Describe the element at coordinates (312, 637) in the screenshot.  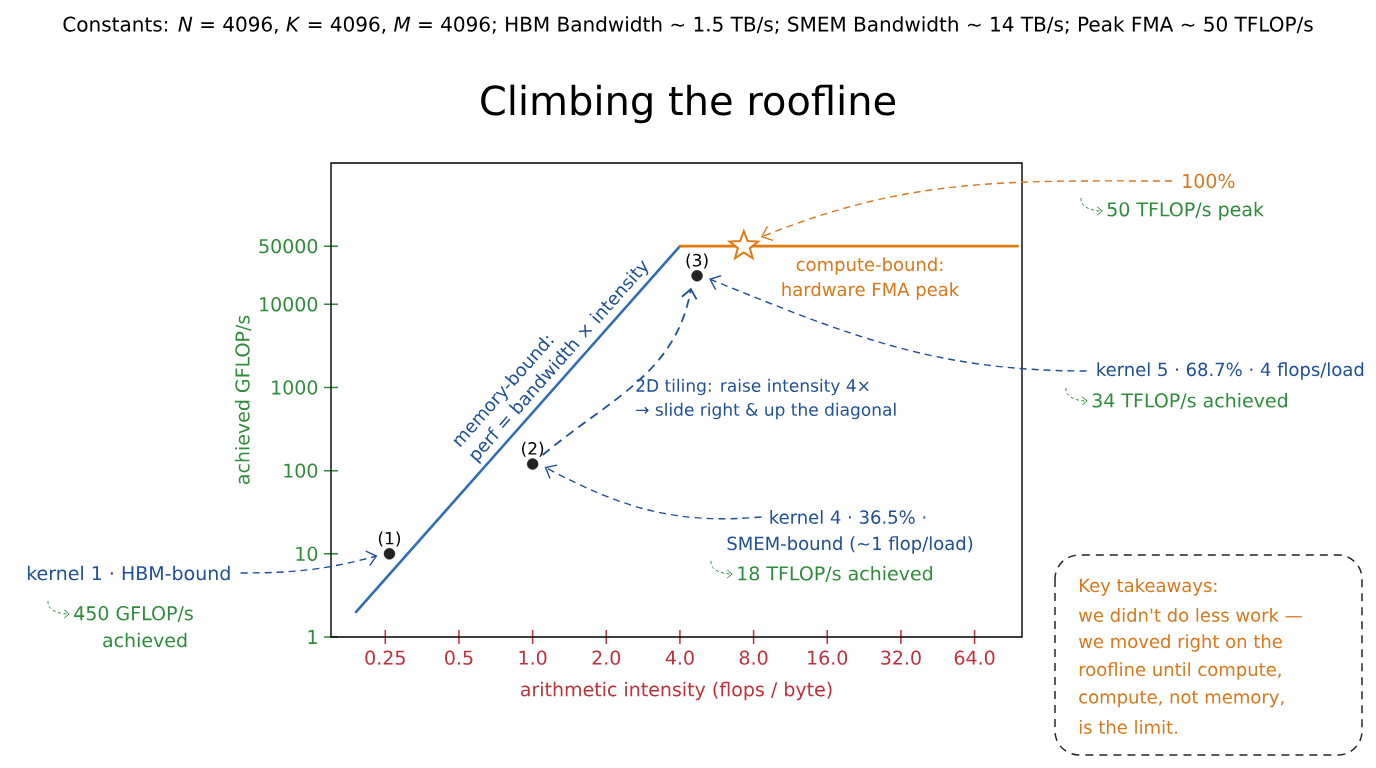
I see `y-tick-label: 1` at that location.